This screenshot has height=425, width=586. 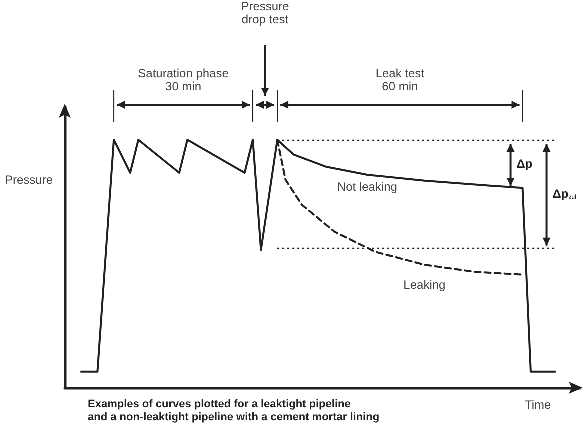 I want to click on x-axis-title: Time, so click(x=538, y=405).